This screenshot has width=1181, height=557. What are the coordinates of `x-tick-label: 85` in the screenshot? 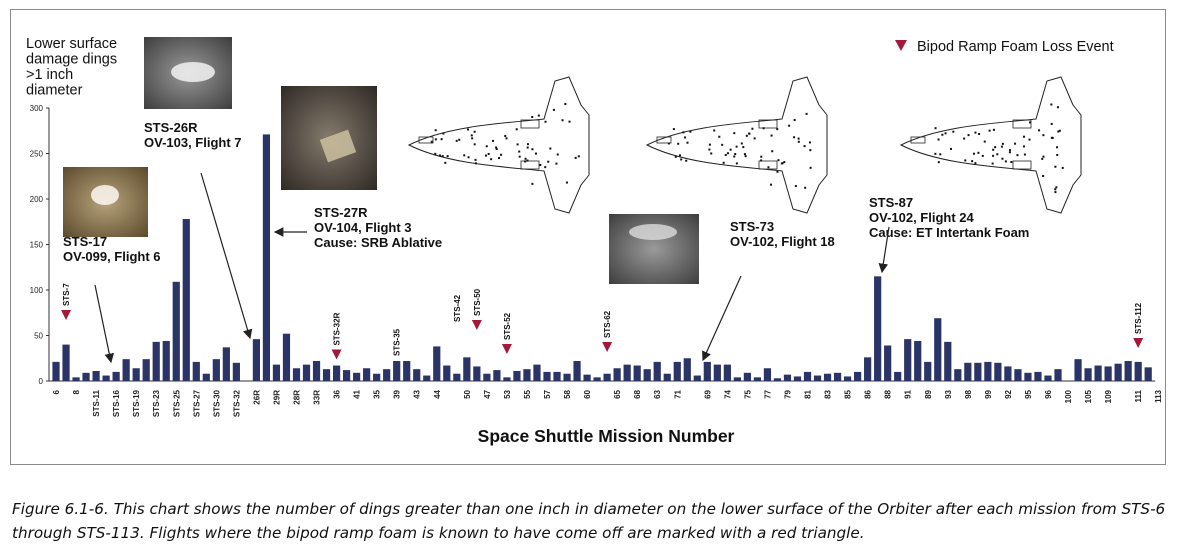 It's located at (848, 393).